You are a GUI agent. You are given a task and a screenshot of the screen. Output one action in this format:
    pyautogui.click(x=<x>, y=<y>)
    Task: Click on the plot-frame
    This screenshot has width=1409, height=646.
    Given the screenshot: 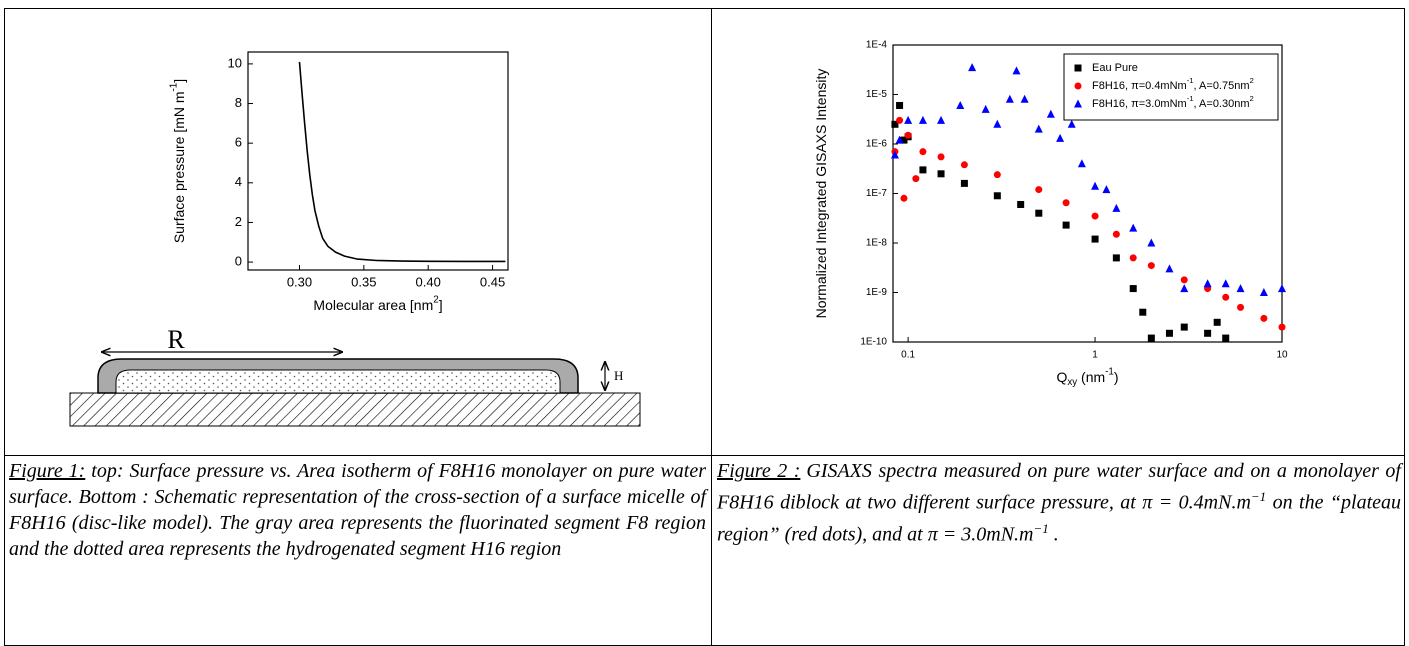 What is the action you would take?
    pyautogui.click(x=378, y=161)
    